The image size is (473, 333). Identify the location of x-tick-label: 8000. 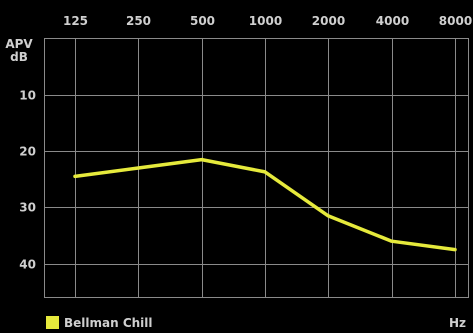
(455, 21).